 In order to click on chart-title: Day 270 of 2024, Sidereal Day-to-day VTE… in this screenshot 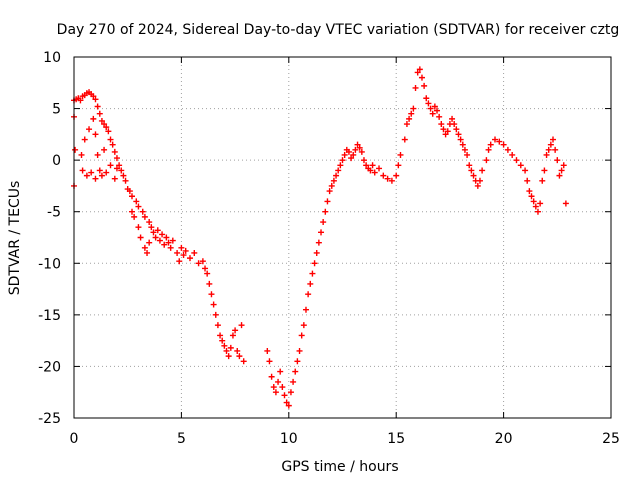, I will do `click(338, 30)`.